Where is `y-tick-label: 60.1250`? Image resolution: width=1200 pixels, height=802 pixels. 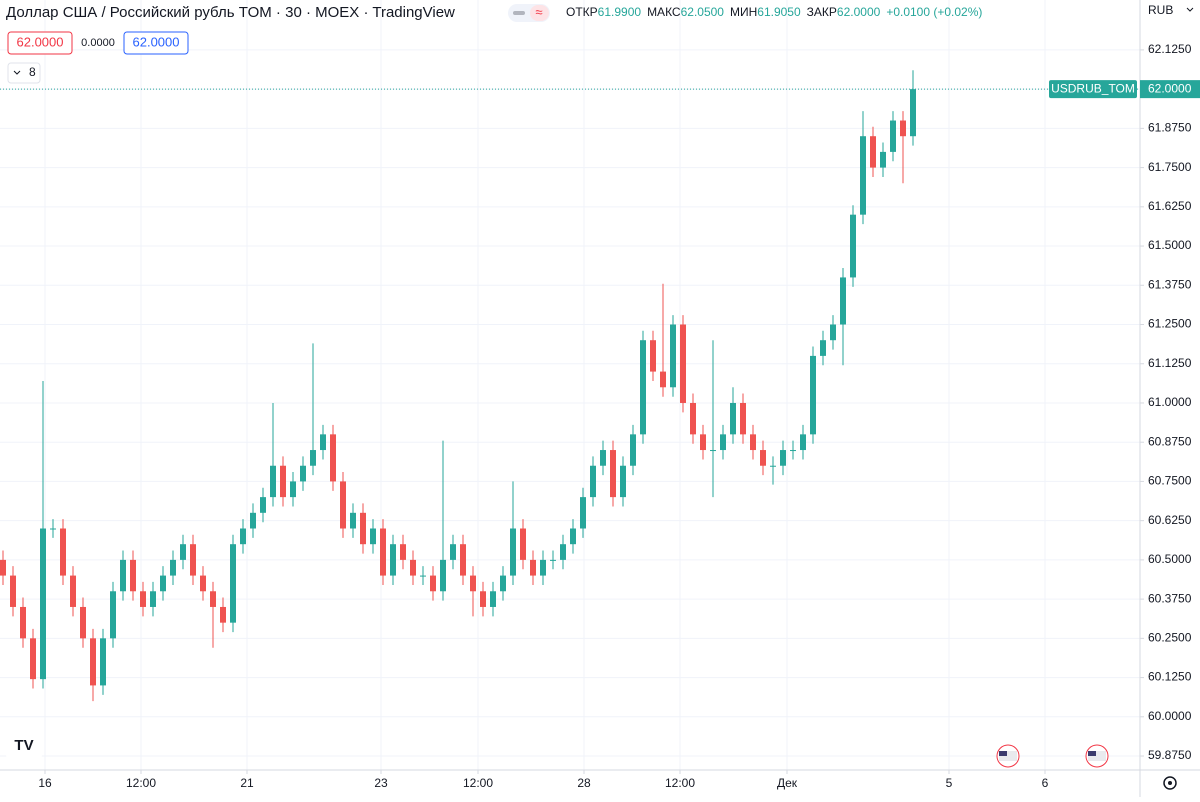 y-tick-label: 60.1250 is located at coordinates (1170, 677).